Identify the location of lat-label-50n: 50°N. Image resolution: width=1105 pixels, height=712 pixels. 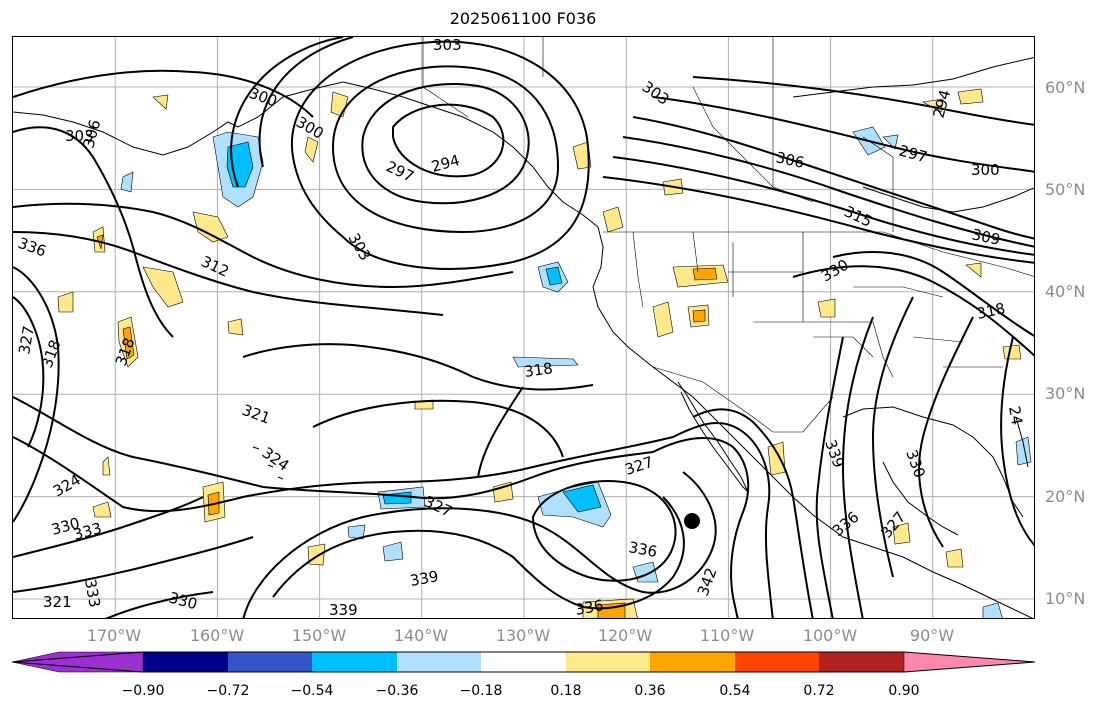
(1065, 189).